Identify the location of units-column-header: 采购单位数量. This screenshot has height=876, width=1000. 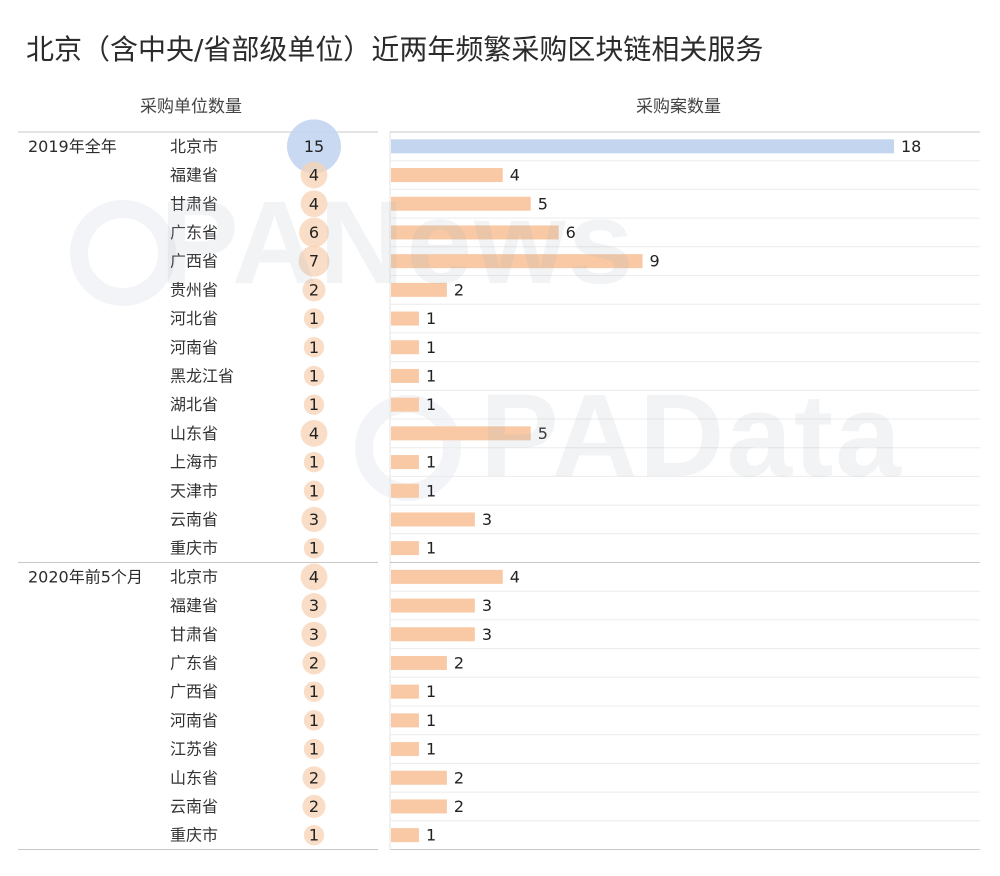
(191, 107).